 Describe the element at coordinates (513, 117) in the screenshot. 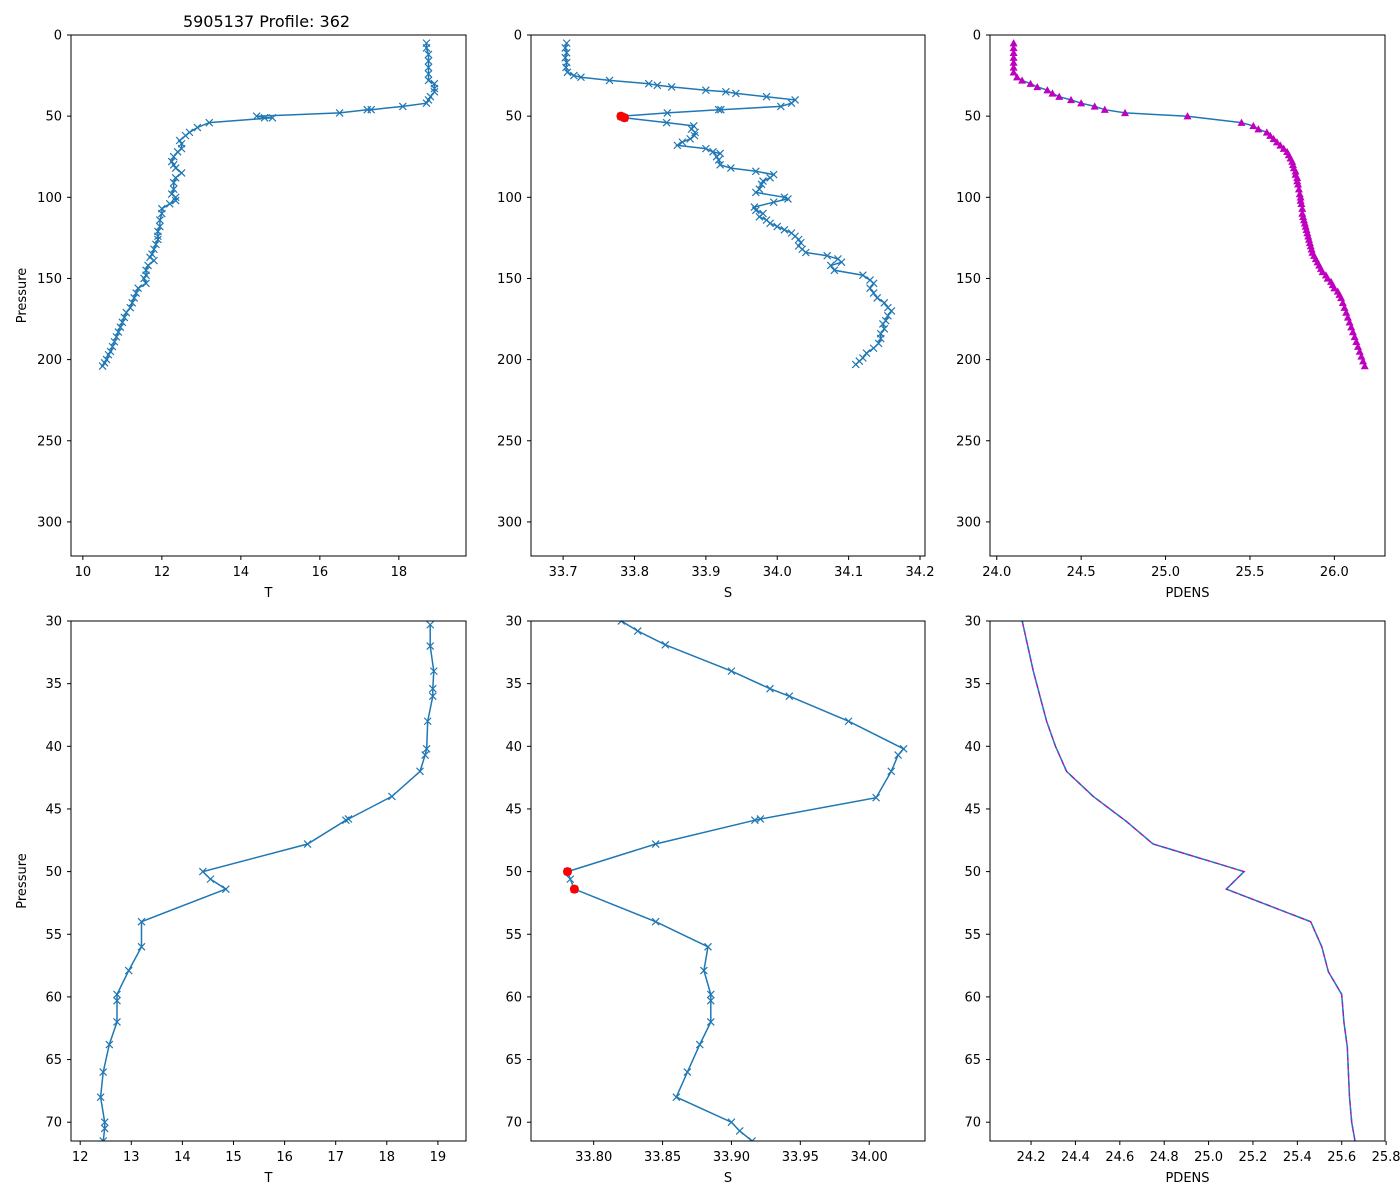

I see `y-tick-label: 50` at that location.